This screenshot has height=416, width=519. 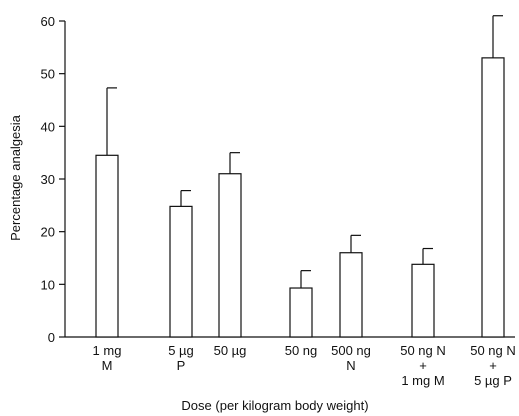 What do you see at coordinates (230, 350) in the screenshot?
I see `x-tick-label: 50 µg` at bounding box center [230, 350].